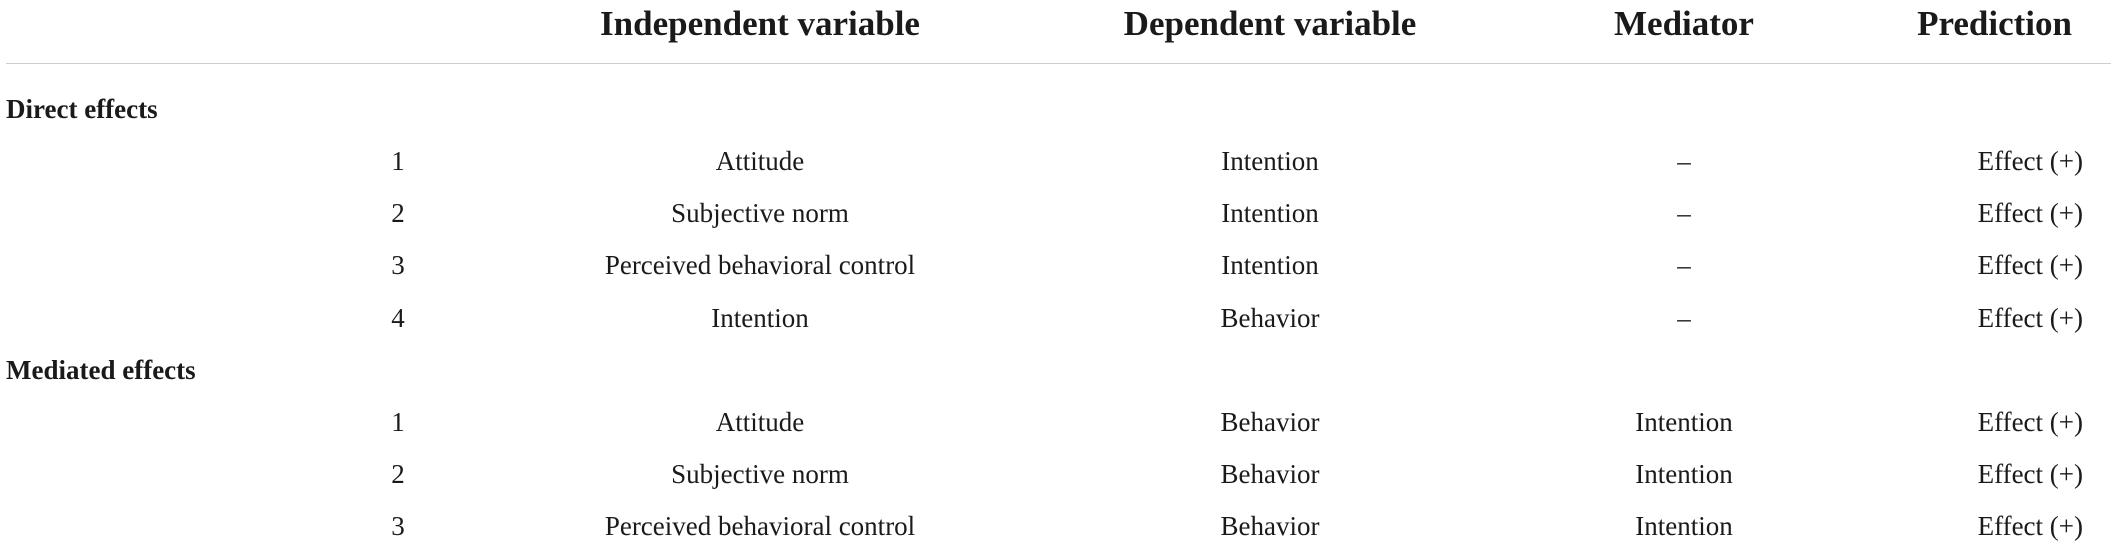 The image size is (2117, 547). Describe the element at coordinates (1994, 23) in the screenshot. I see `header-prediction: Prediction` at that location.